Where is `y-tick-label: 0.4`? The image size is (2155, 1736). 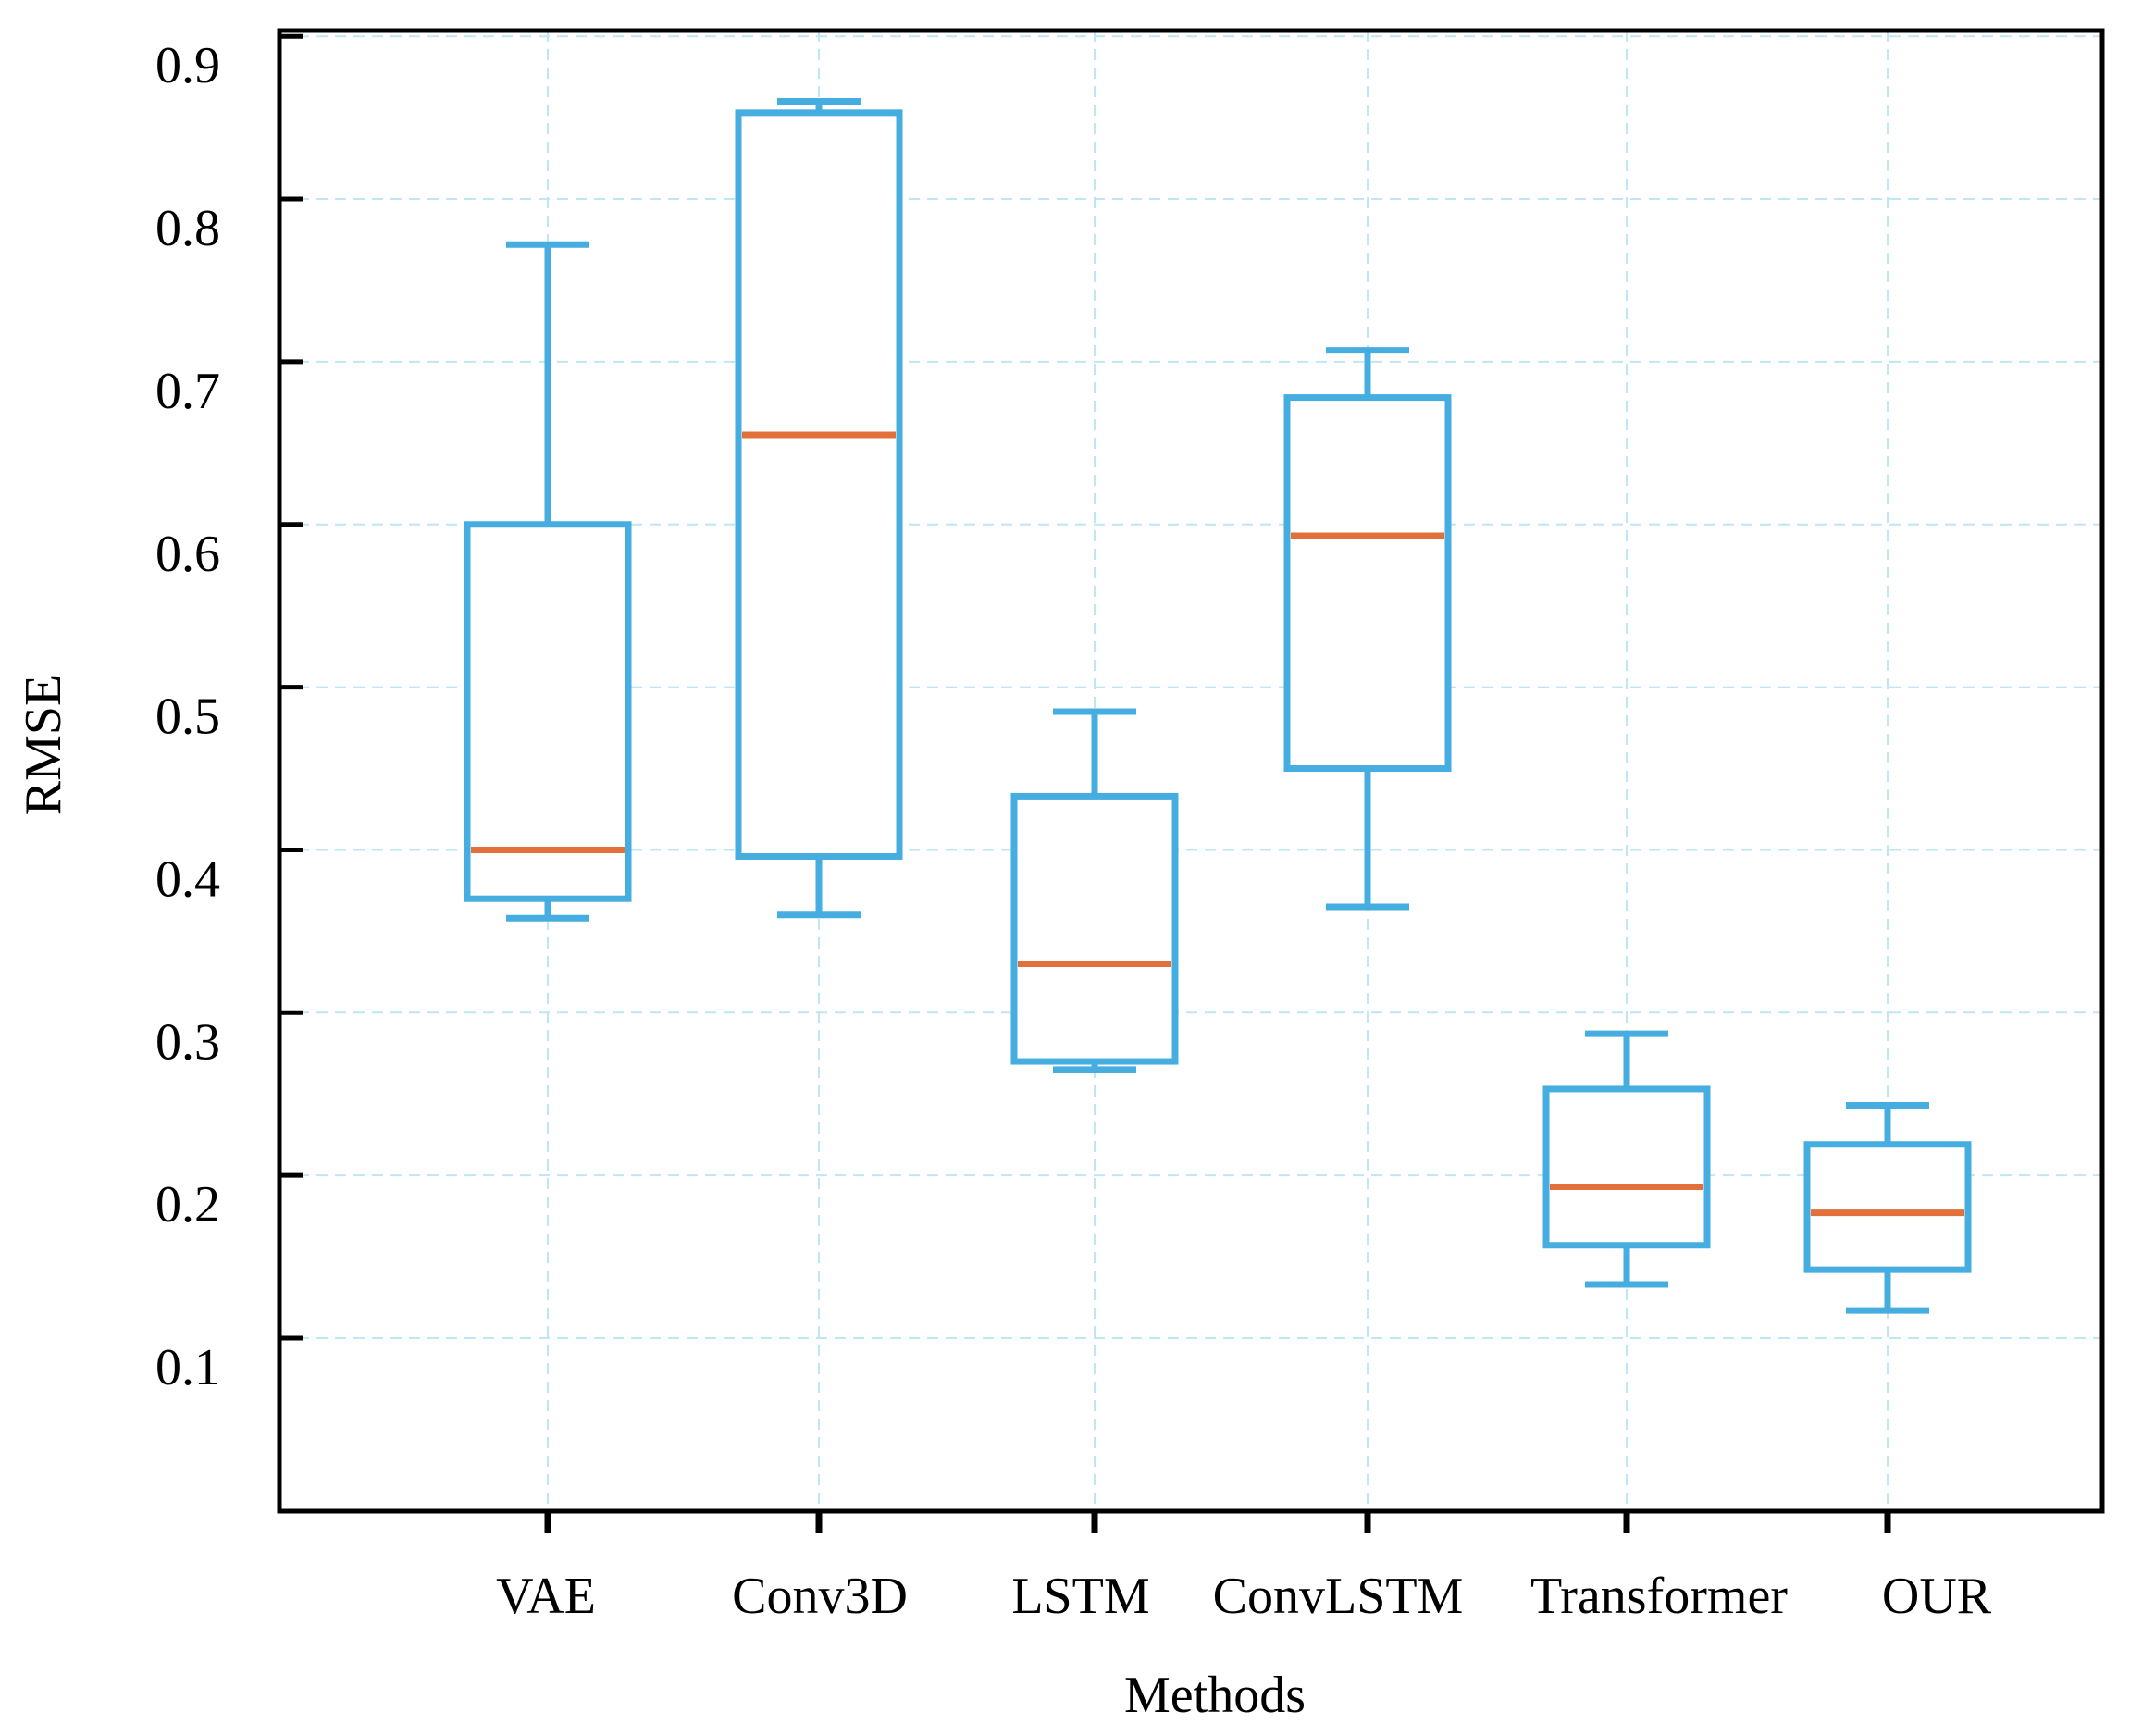 y-tick-label: 0.4 is located at coordinates (187, 879).